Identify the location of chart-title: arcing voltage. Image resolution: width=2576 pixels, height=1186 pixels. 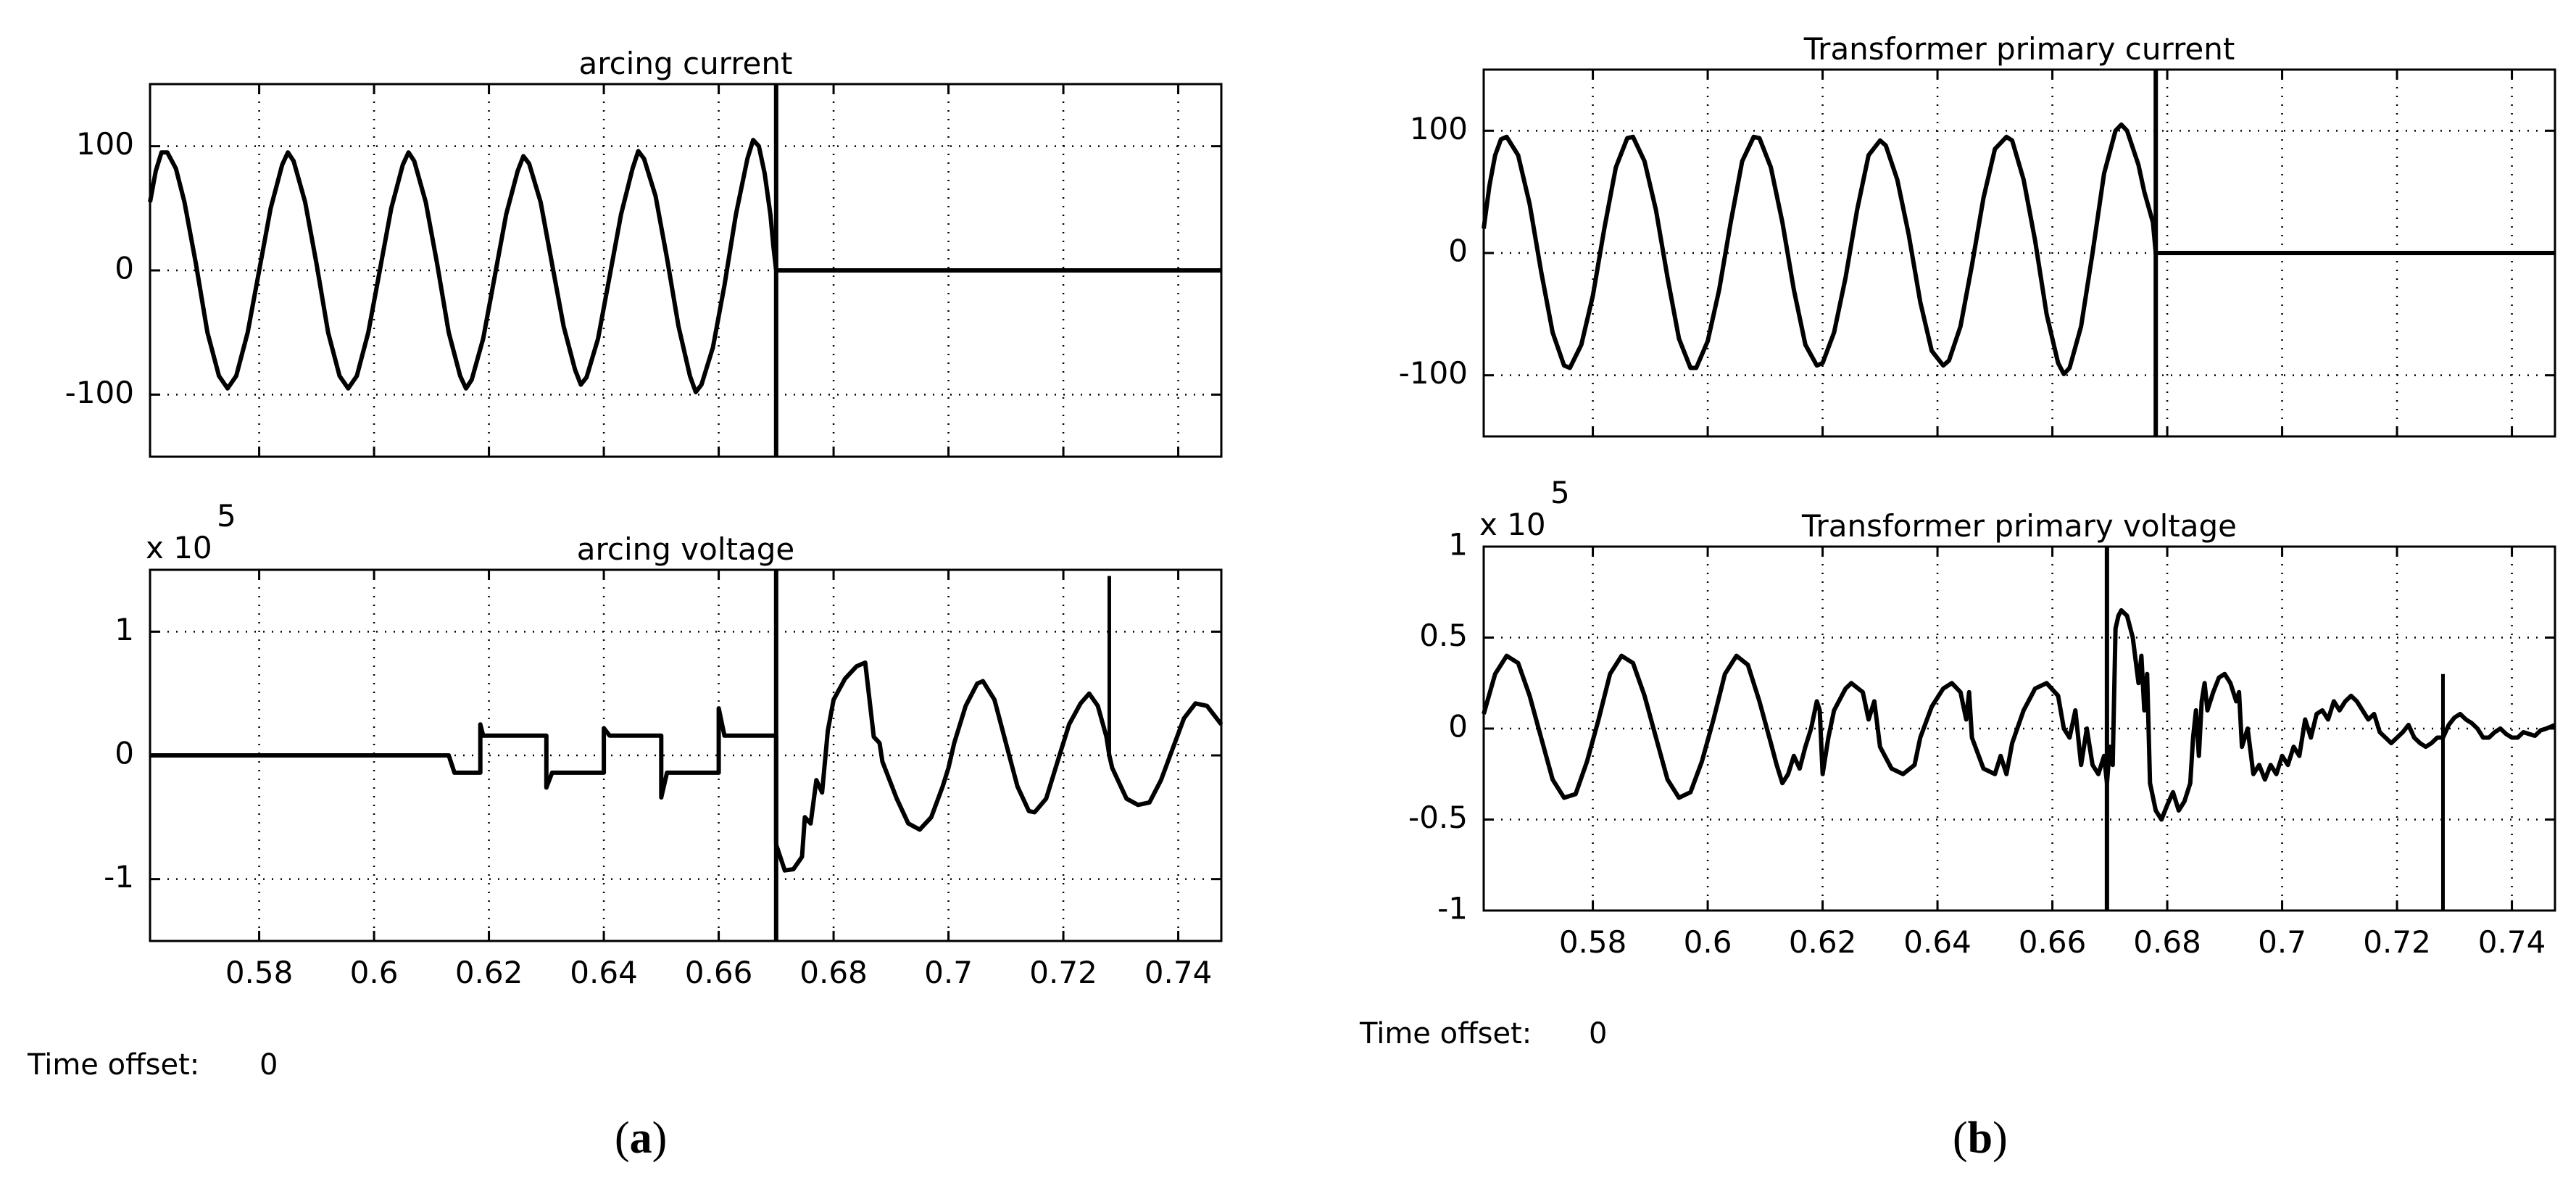
(685, 549).